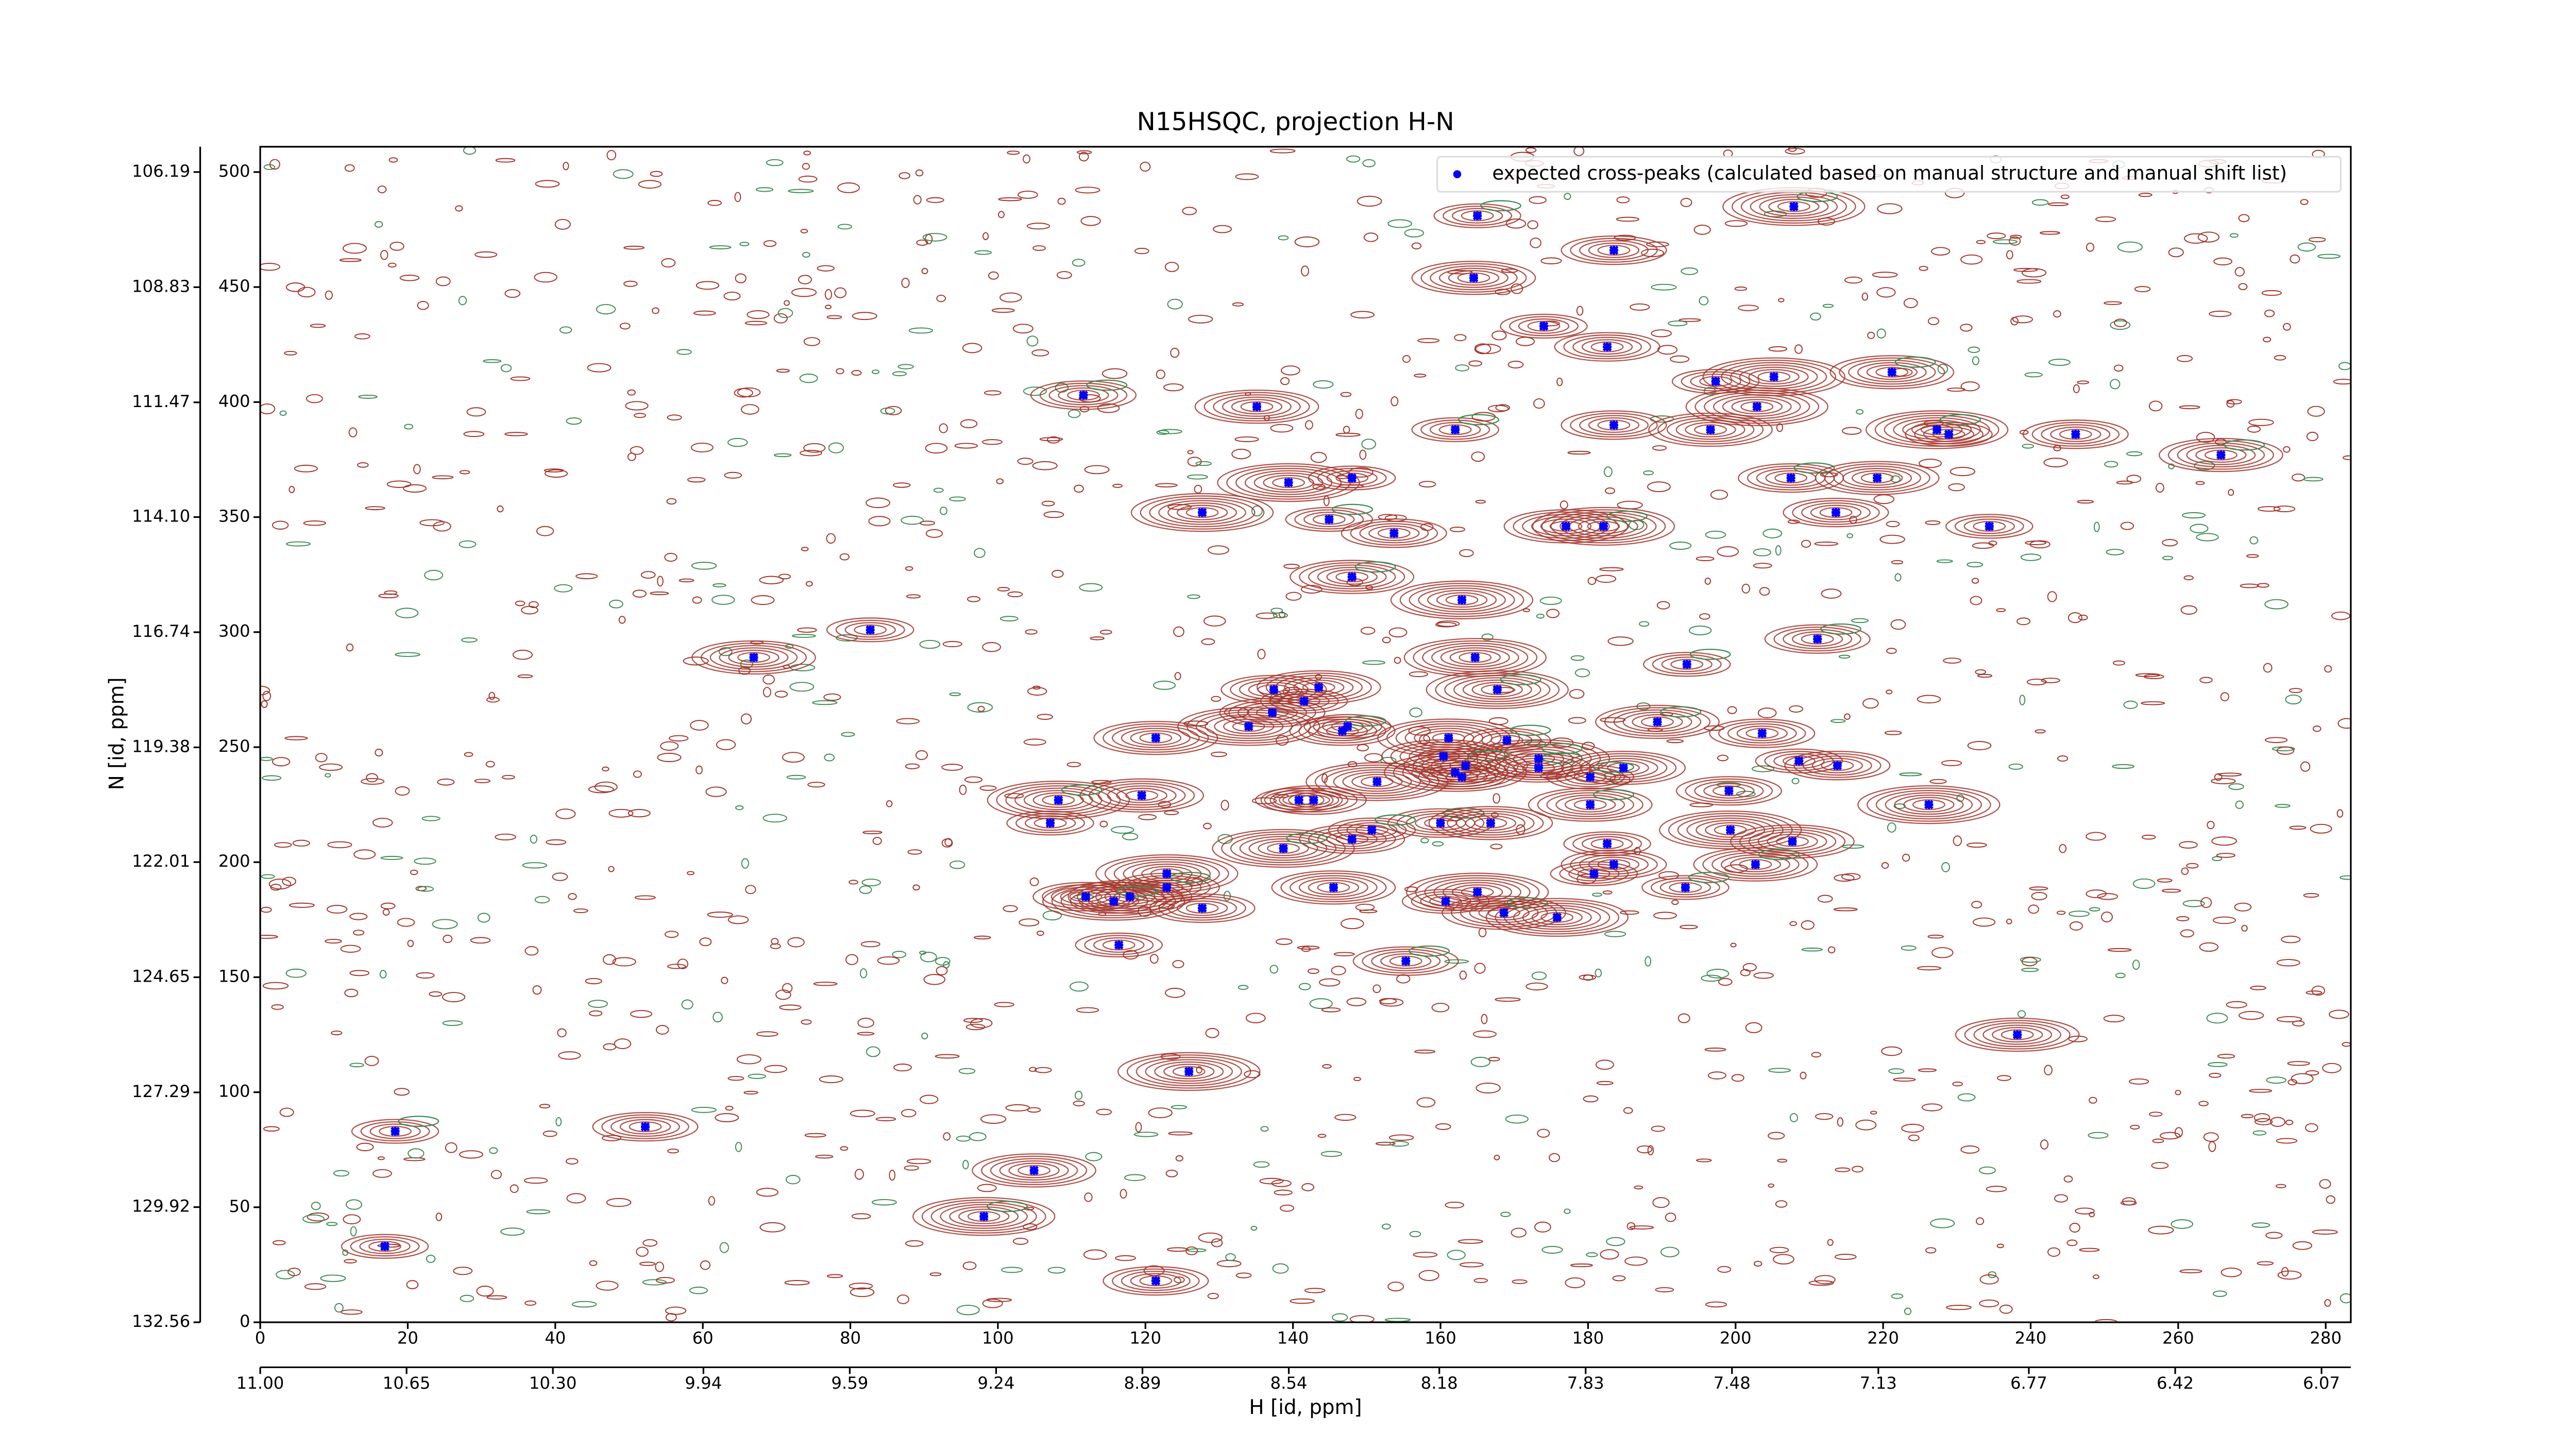  What do you see at coordinates (1295, 121) in the screenshot?
I see `chart-title: N15HSQC, projection H-N` at bounding box center [1295, 121].